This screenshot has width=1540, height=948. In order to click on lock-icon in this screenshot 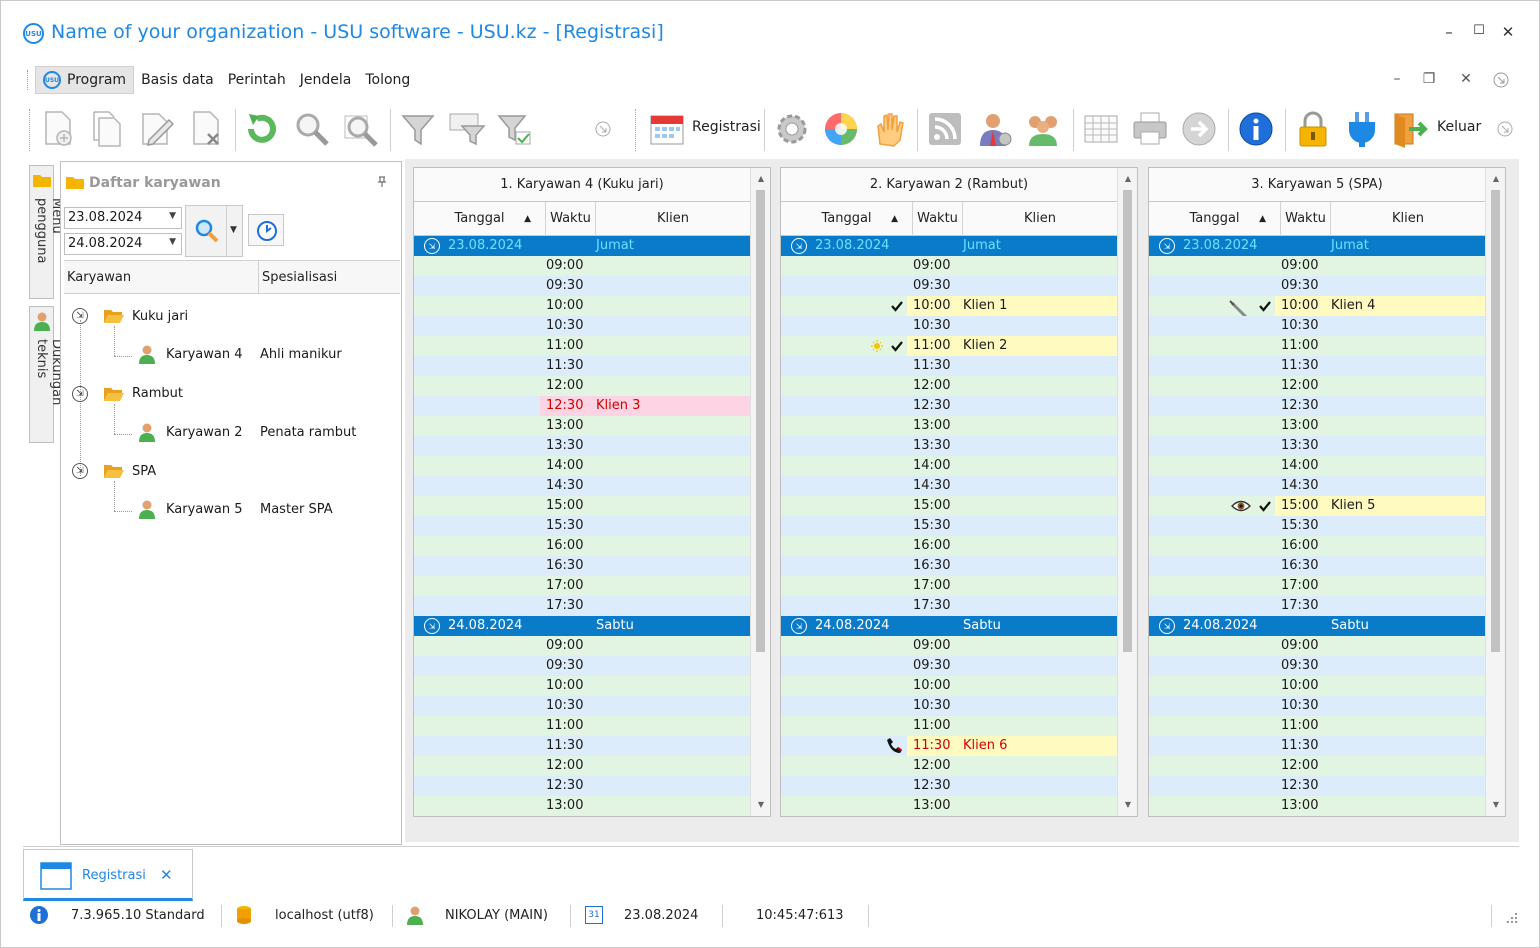, I will do `click(1313, 129)`.